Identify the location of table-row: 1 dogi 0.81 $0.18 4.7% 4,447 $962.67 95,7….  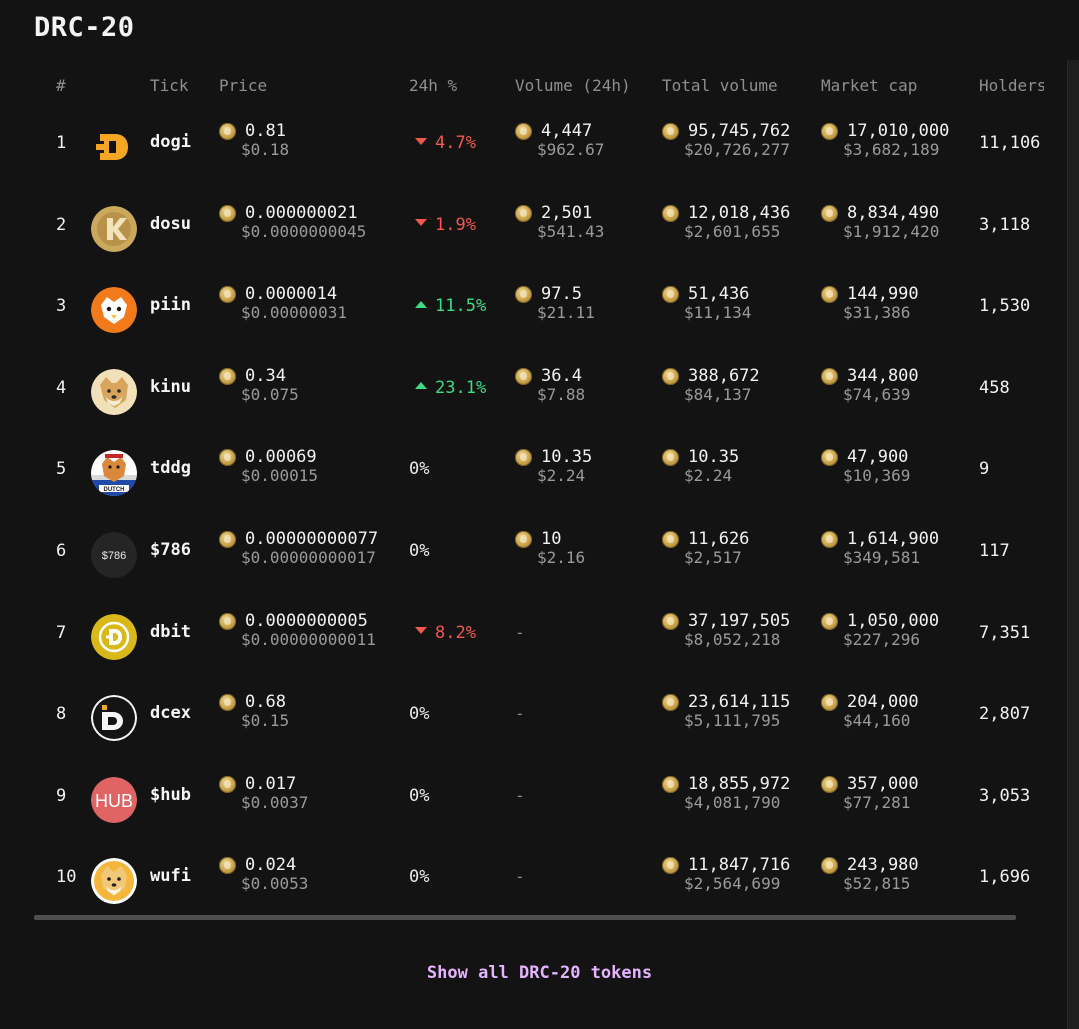
(539, 146).